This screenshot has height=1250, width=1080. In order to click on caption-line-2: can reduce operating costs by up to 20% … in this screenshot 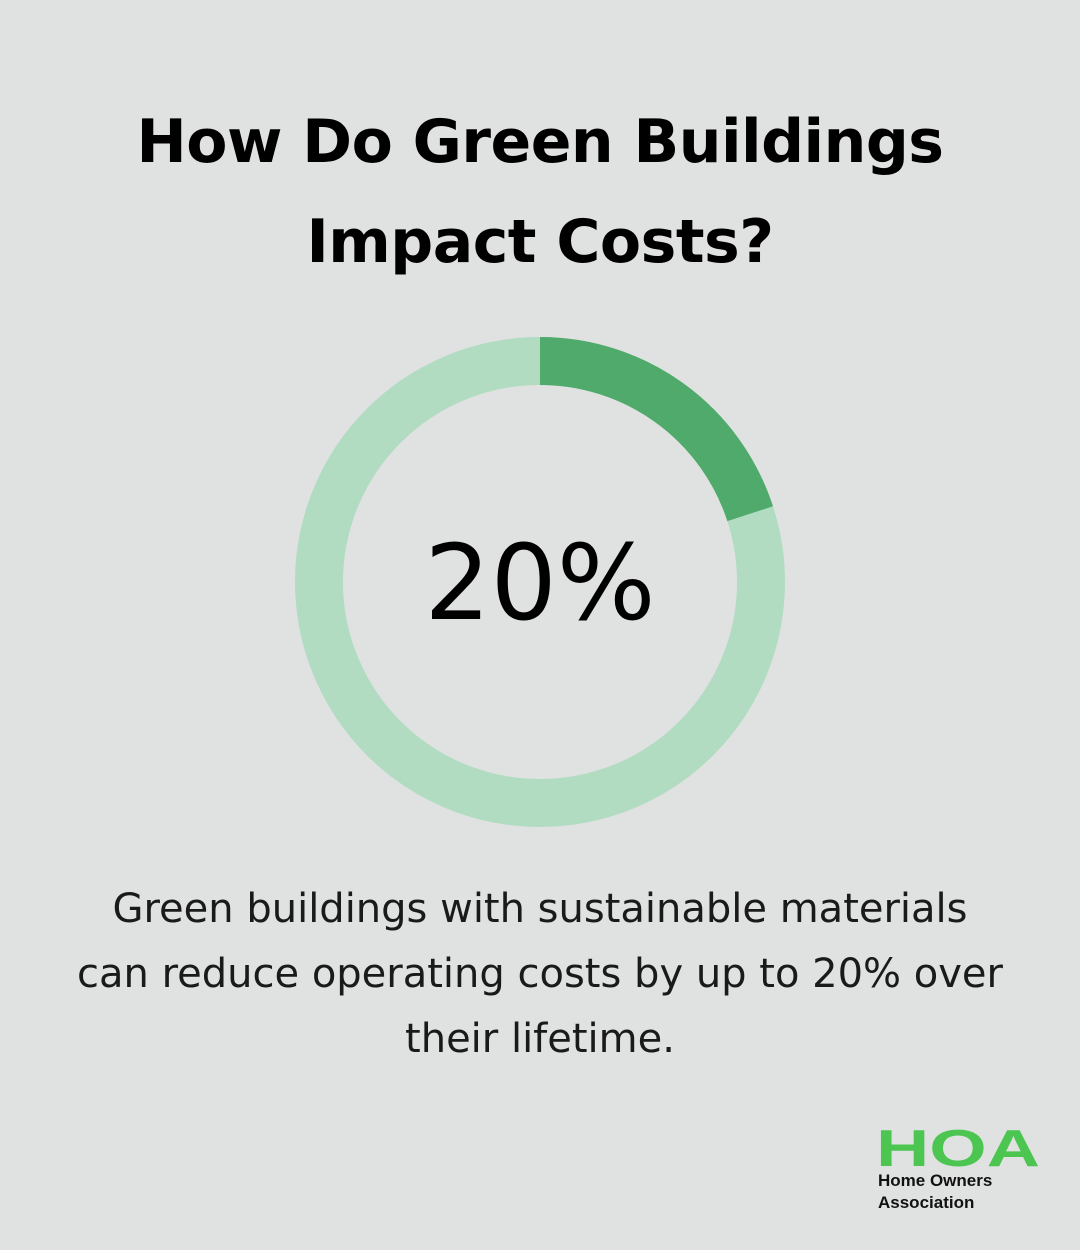, I will do `click(540, 974)`.